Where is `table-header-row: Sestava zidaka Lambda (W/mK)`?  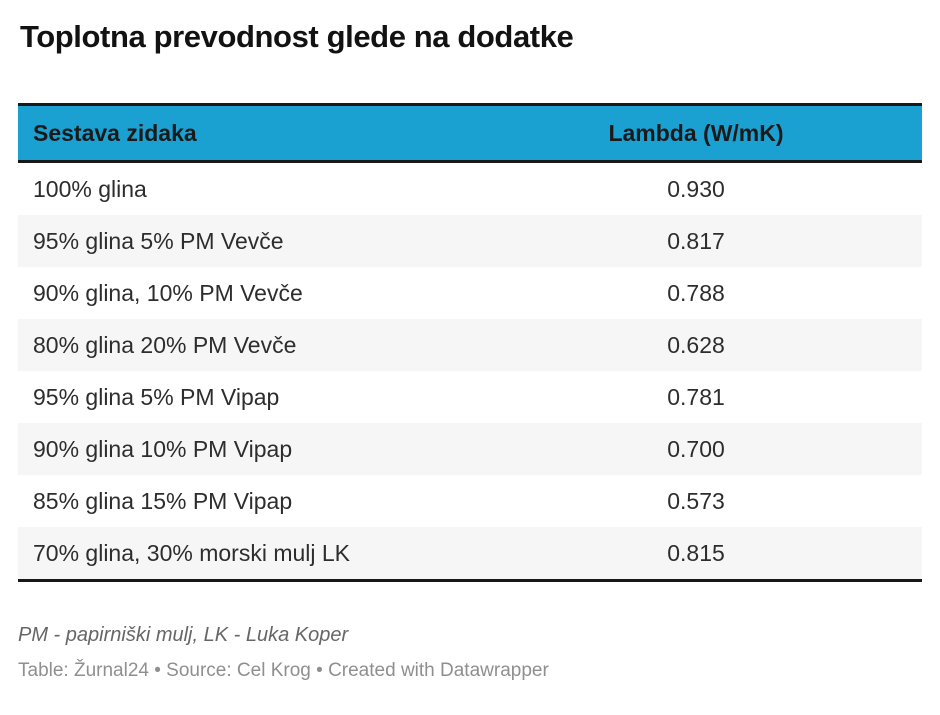
table-header-row: Sestava zidaka Lambda (W/mK) is located at coordinates (470, 134).